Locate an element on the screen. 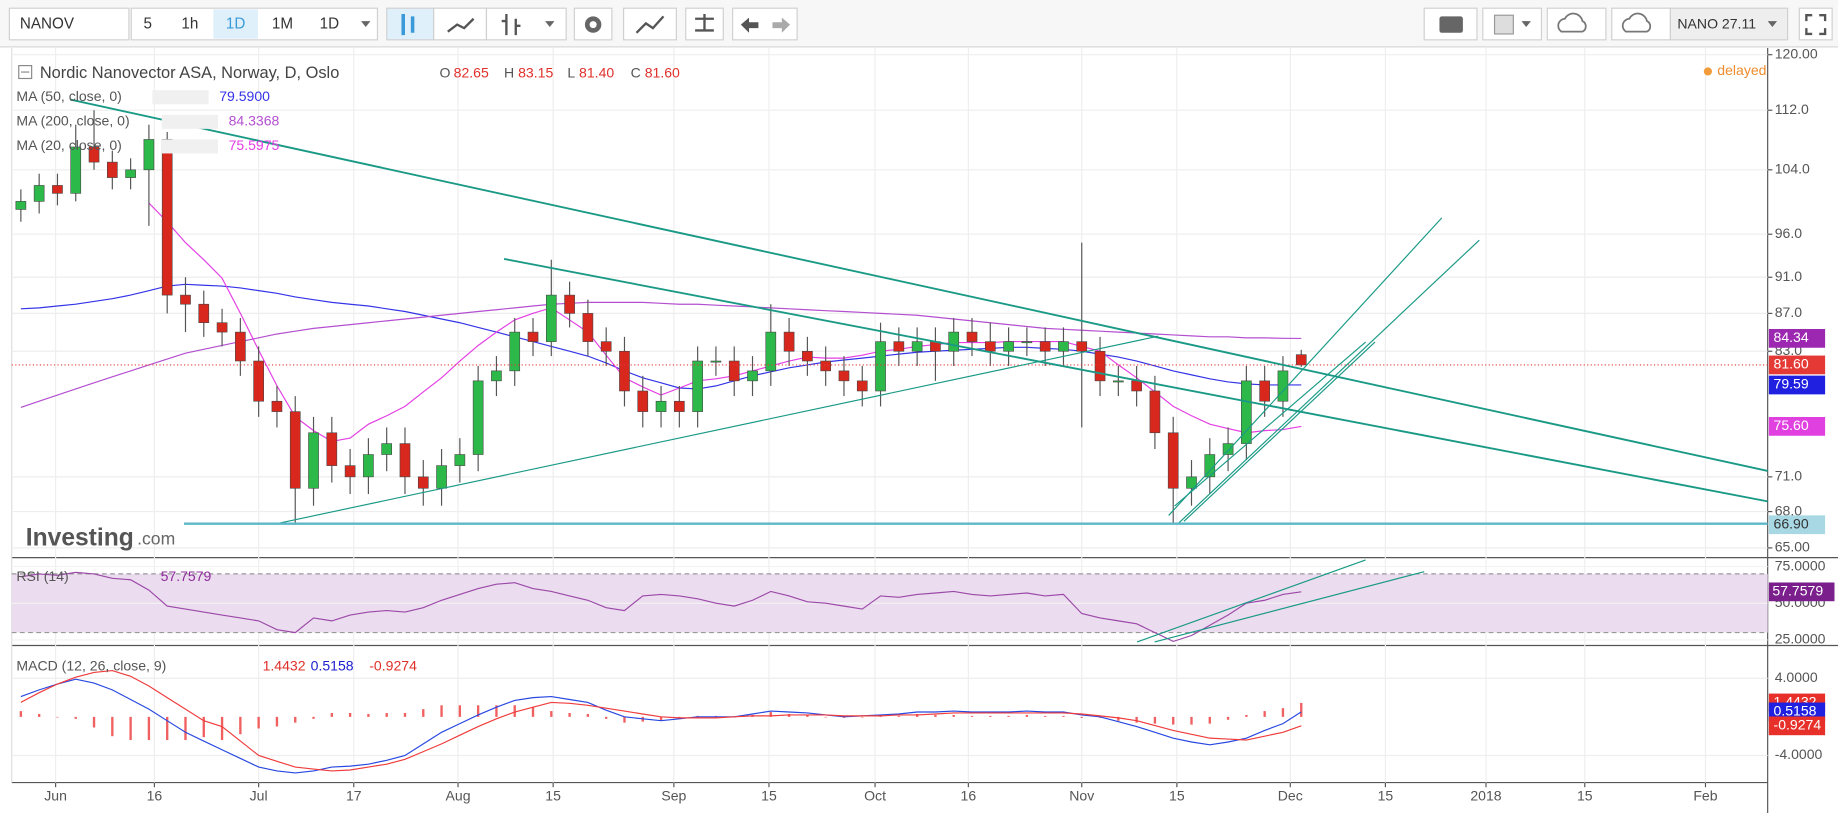 The height and width of the screenshot is (813, 1838). compare-icon is located at coordinates (704, 23).